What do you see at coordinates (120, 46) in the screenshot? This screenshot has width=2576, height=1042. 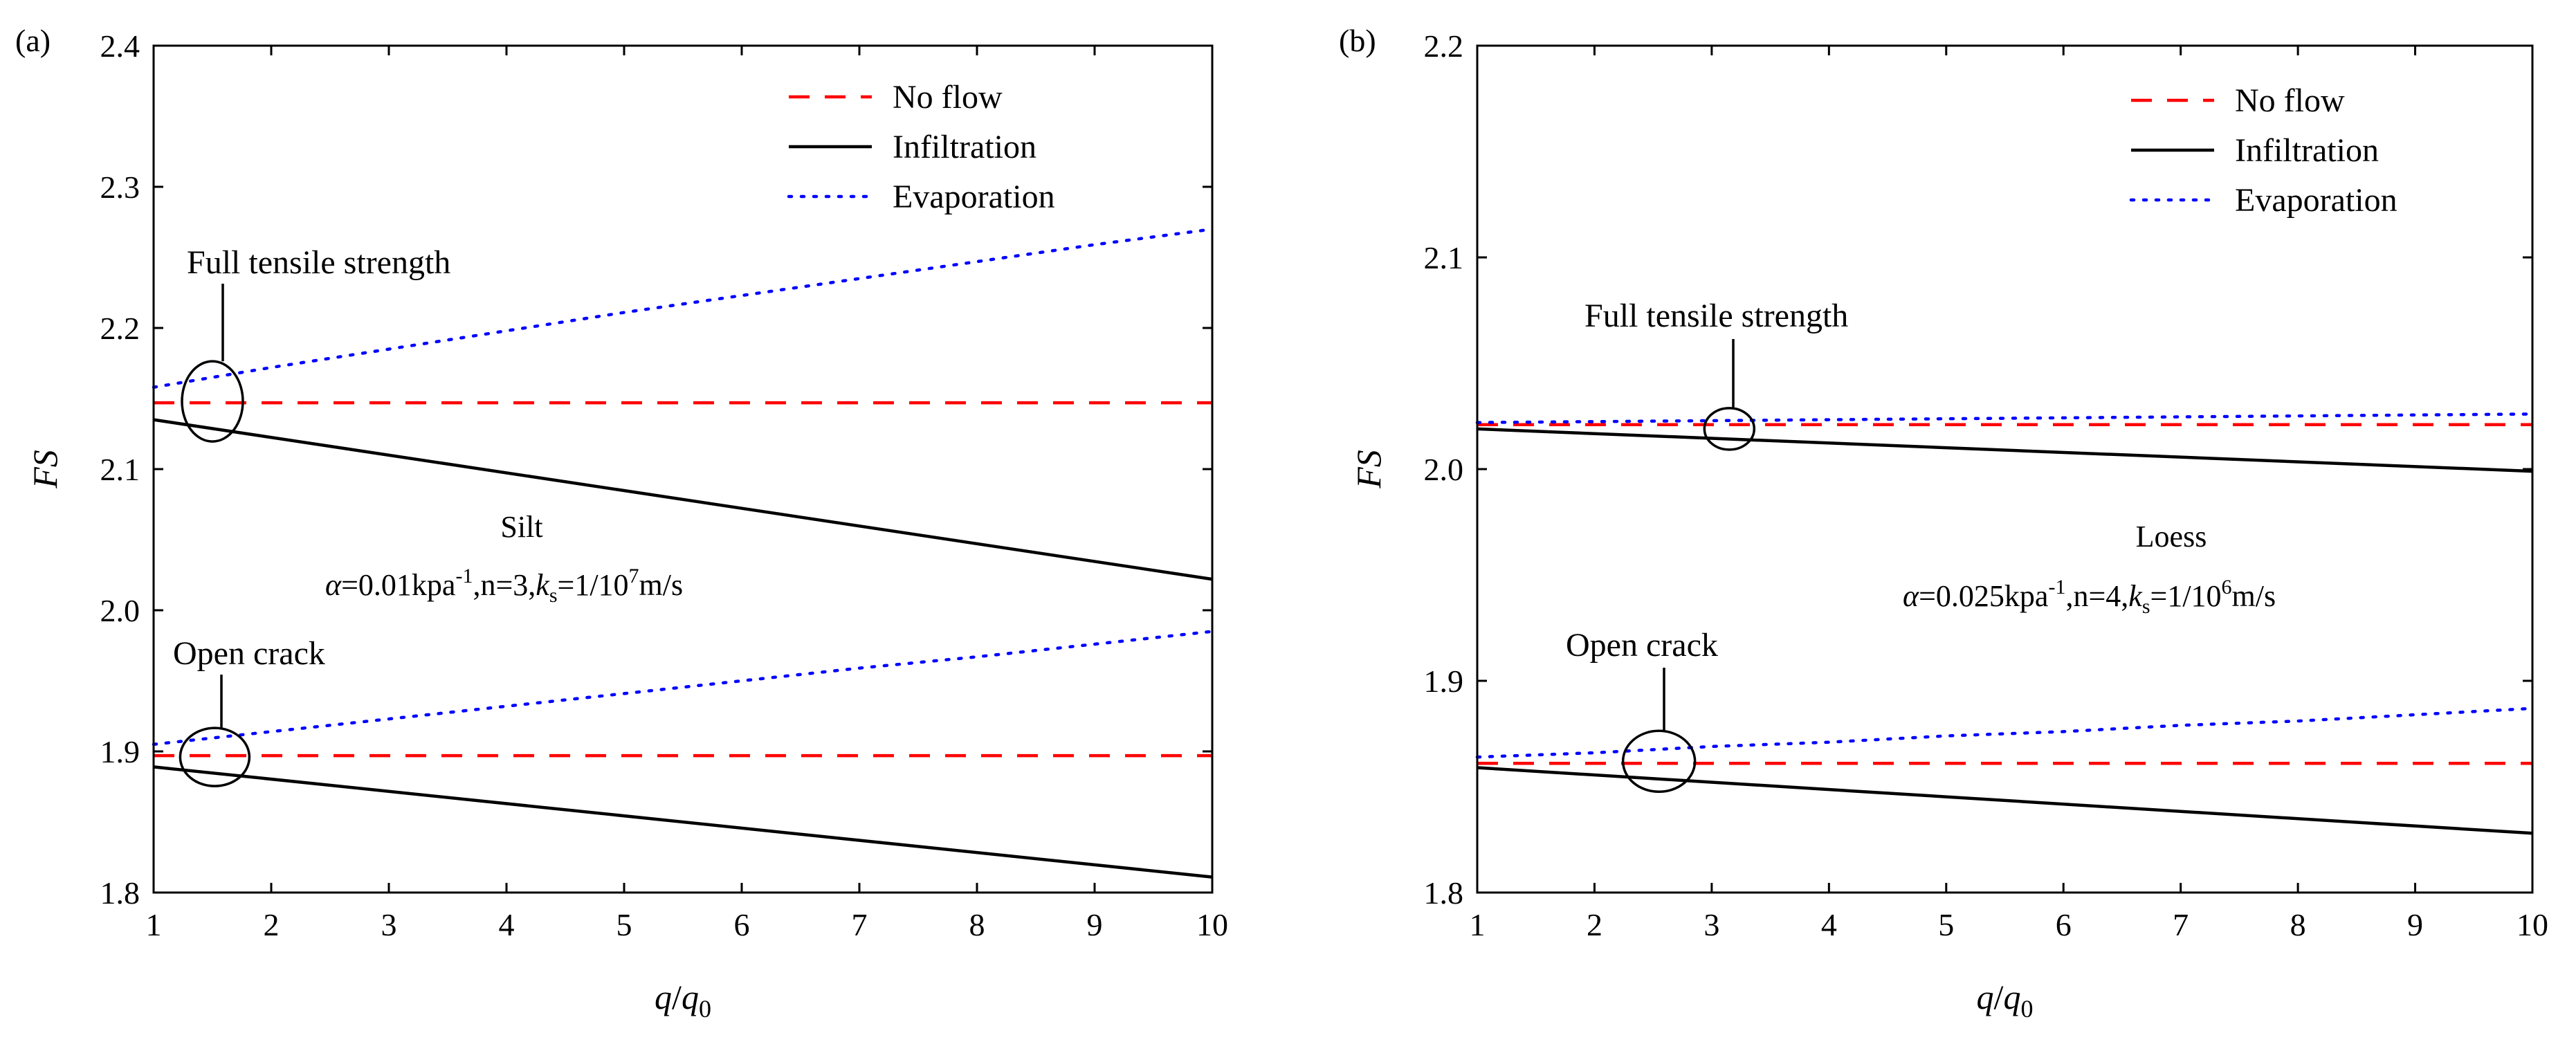 I see `y-tick-label: 2.4` at bounding box center [120, 46].